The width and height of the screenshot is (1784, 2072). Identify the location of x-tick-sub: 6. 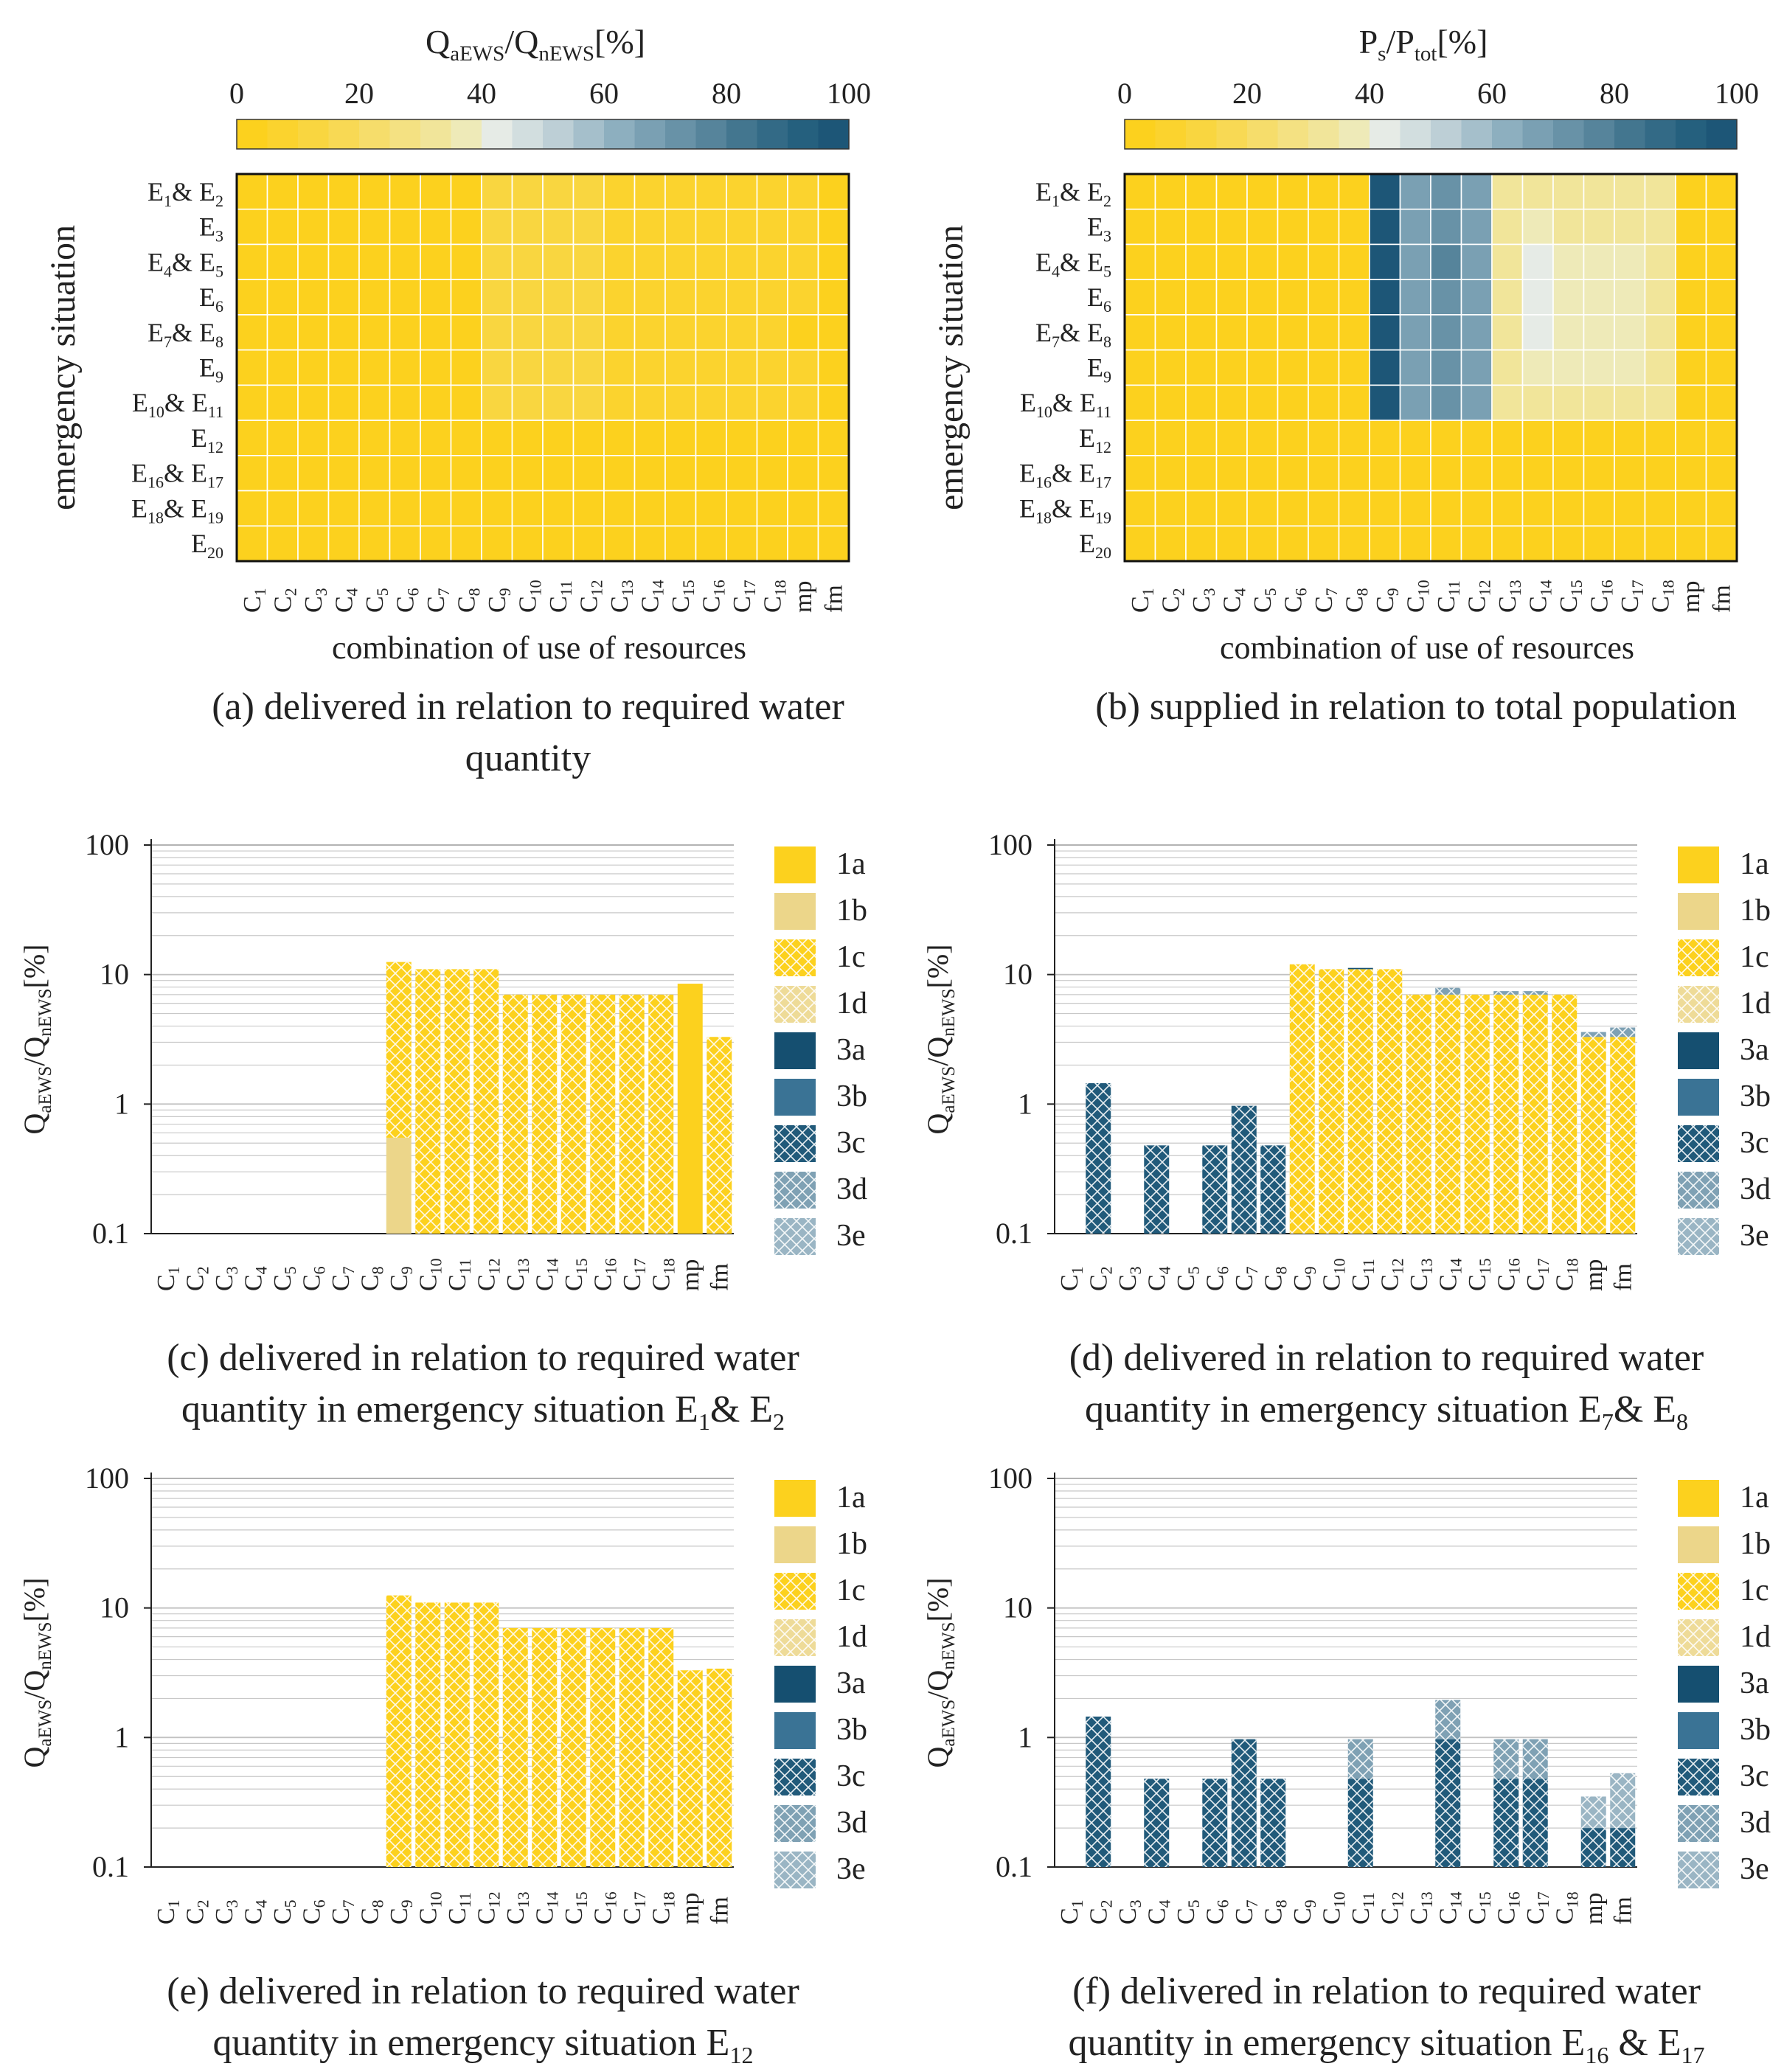
(1222, 1903).